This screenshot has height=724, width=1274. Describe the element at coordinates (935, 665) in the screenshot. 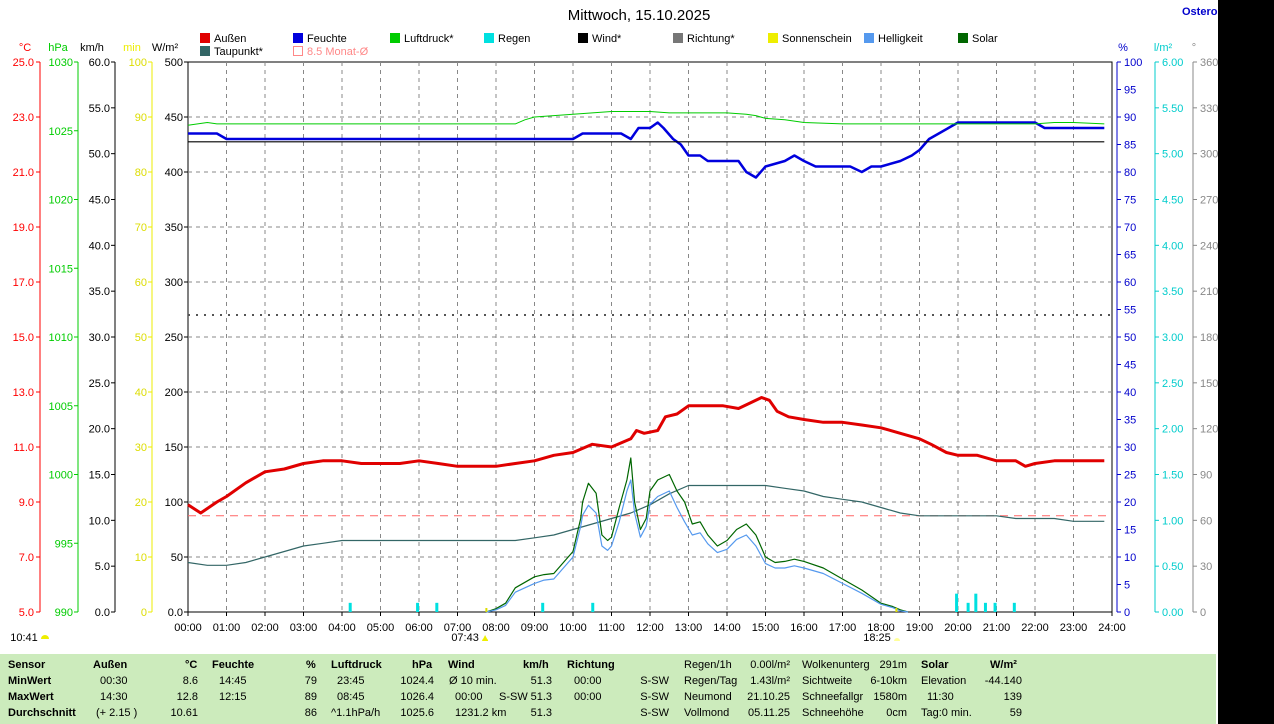

I see `hdr-solar: Solar` at that location.